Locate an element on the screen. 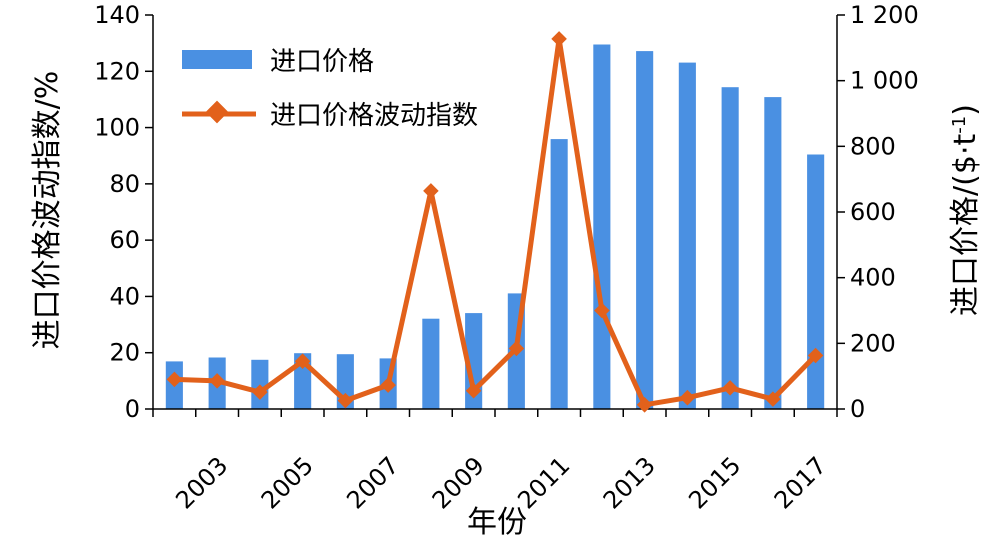 The height and width of the screenshot is (551, 1000). bar-2008 is located at coordinates (431, 363).